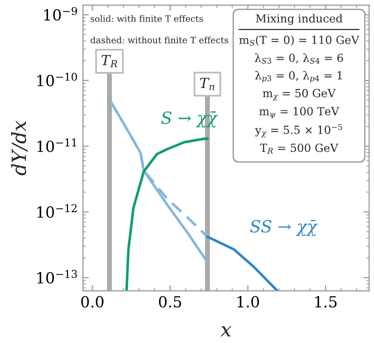 This screenshot has height=343, width=374. I want to click on annotation: solid: with finite T effects, so click(146, 18).